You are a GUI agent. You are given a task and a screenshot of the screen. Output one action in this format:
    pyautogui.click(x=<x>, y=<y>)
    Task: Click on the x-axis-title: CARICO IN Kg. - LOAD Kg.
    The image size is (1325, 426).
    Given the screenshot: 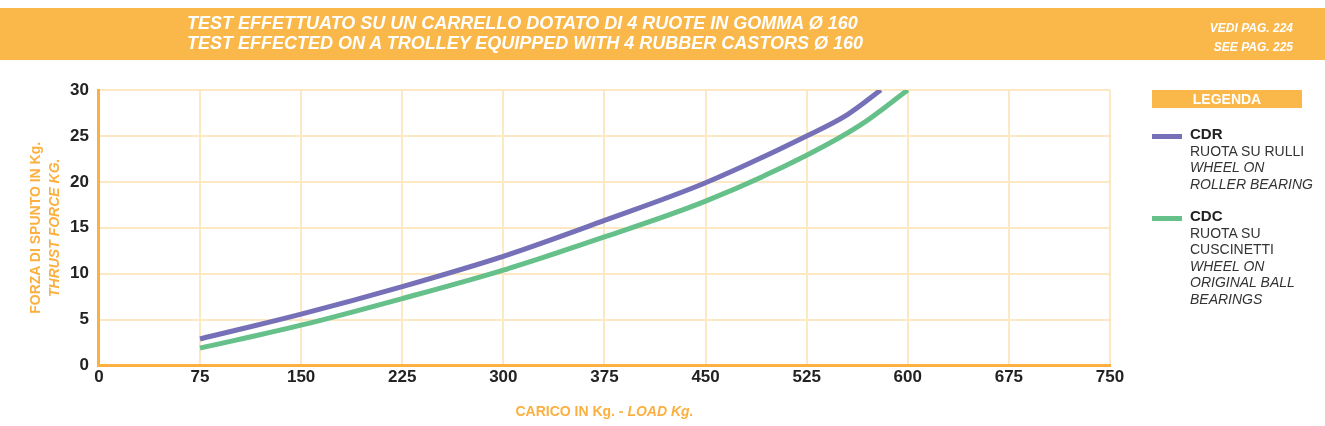 What is the action you would take?
    pyautogui.click(x=604, y=410)
    